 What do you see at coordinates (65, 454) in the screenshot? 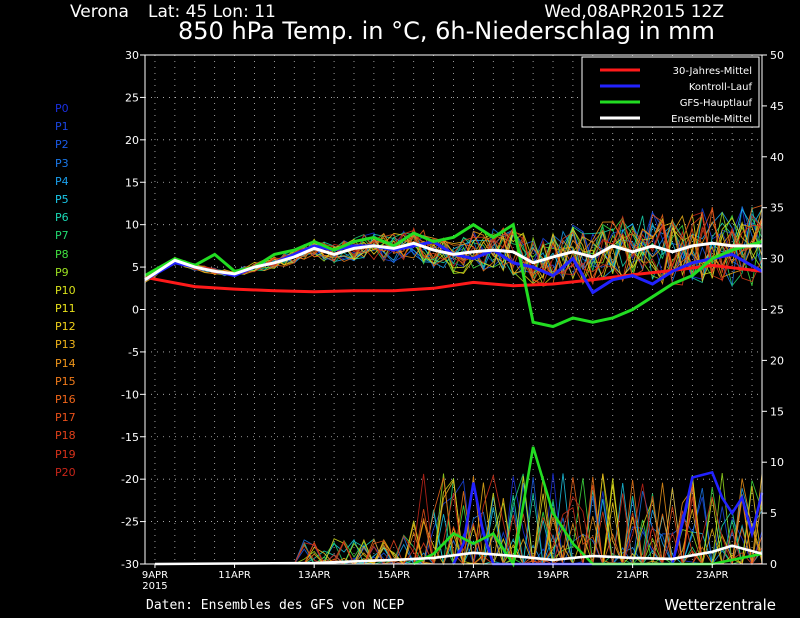
I see `ensemble-member-label: P19` at bounding box center [65, 454].